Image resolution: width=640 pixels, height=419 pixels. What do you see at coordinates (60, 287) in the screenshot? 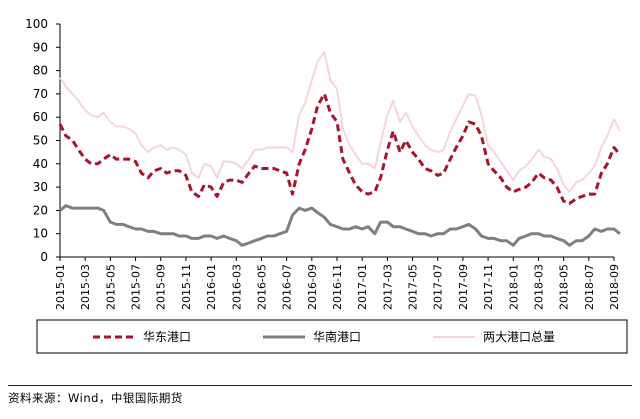
I see `x-tick-label: 2015-01` at bounding box center [60, 287].